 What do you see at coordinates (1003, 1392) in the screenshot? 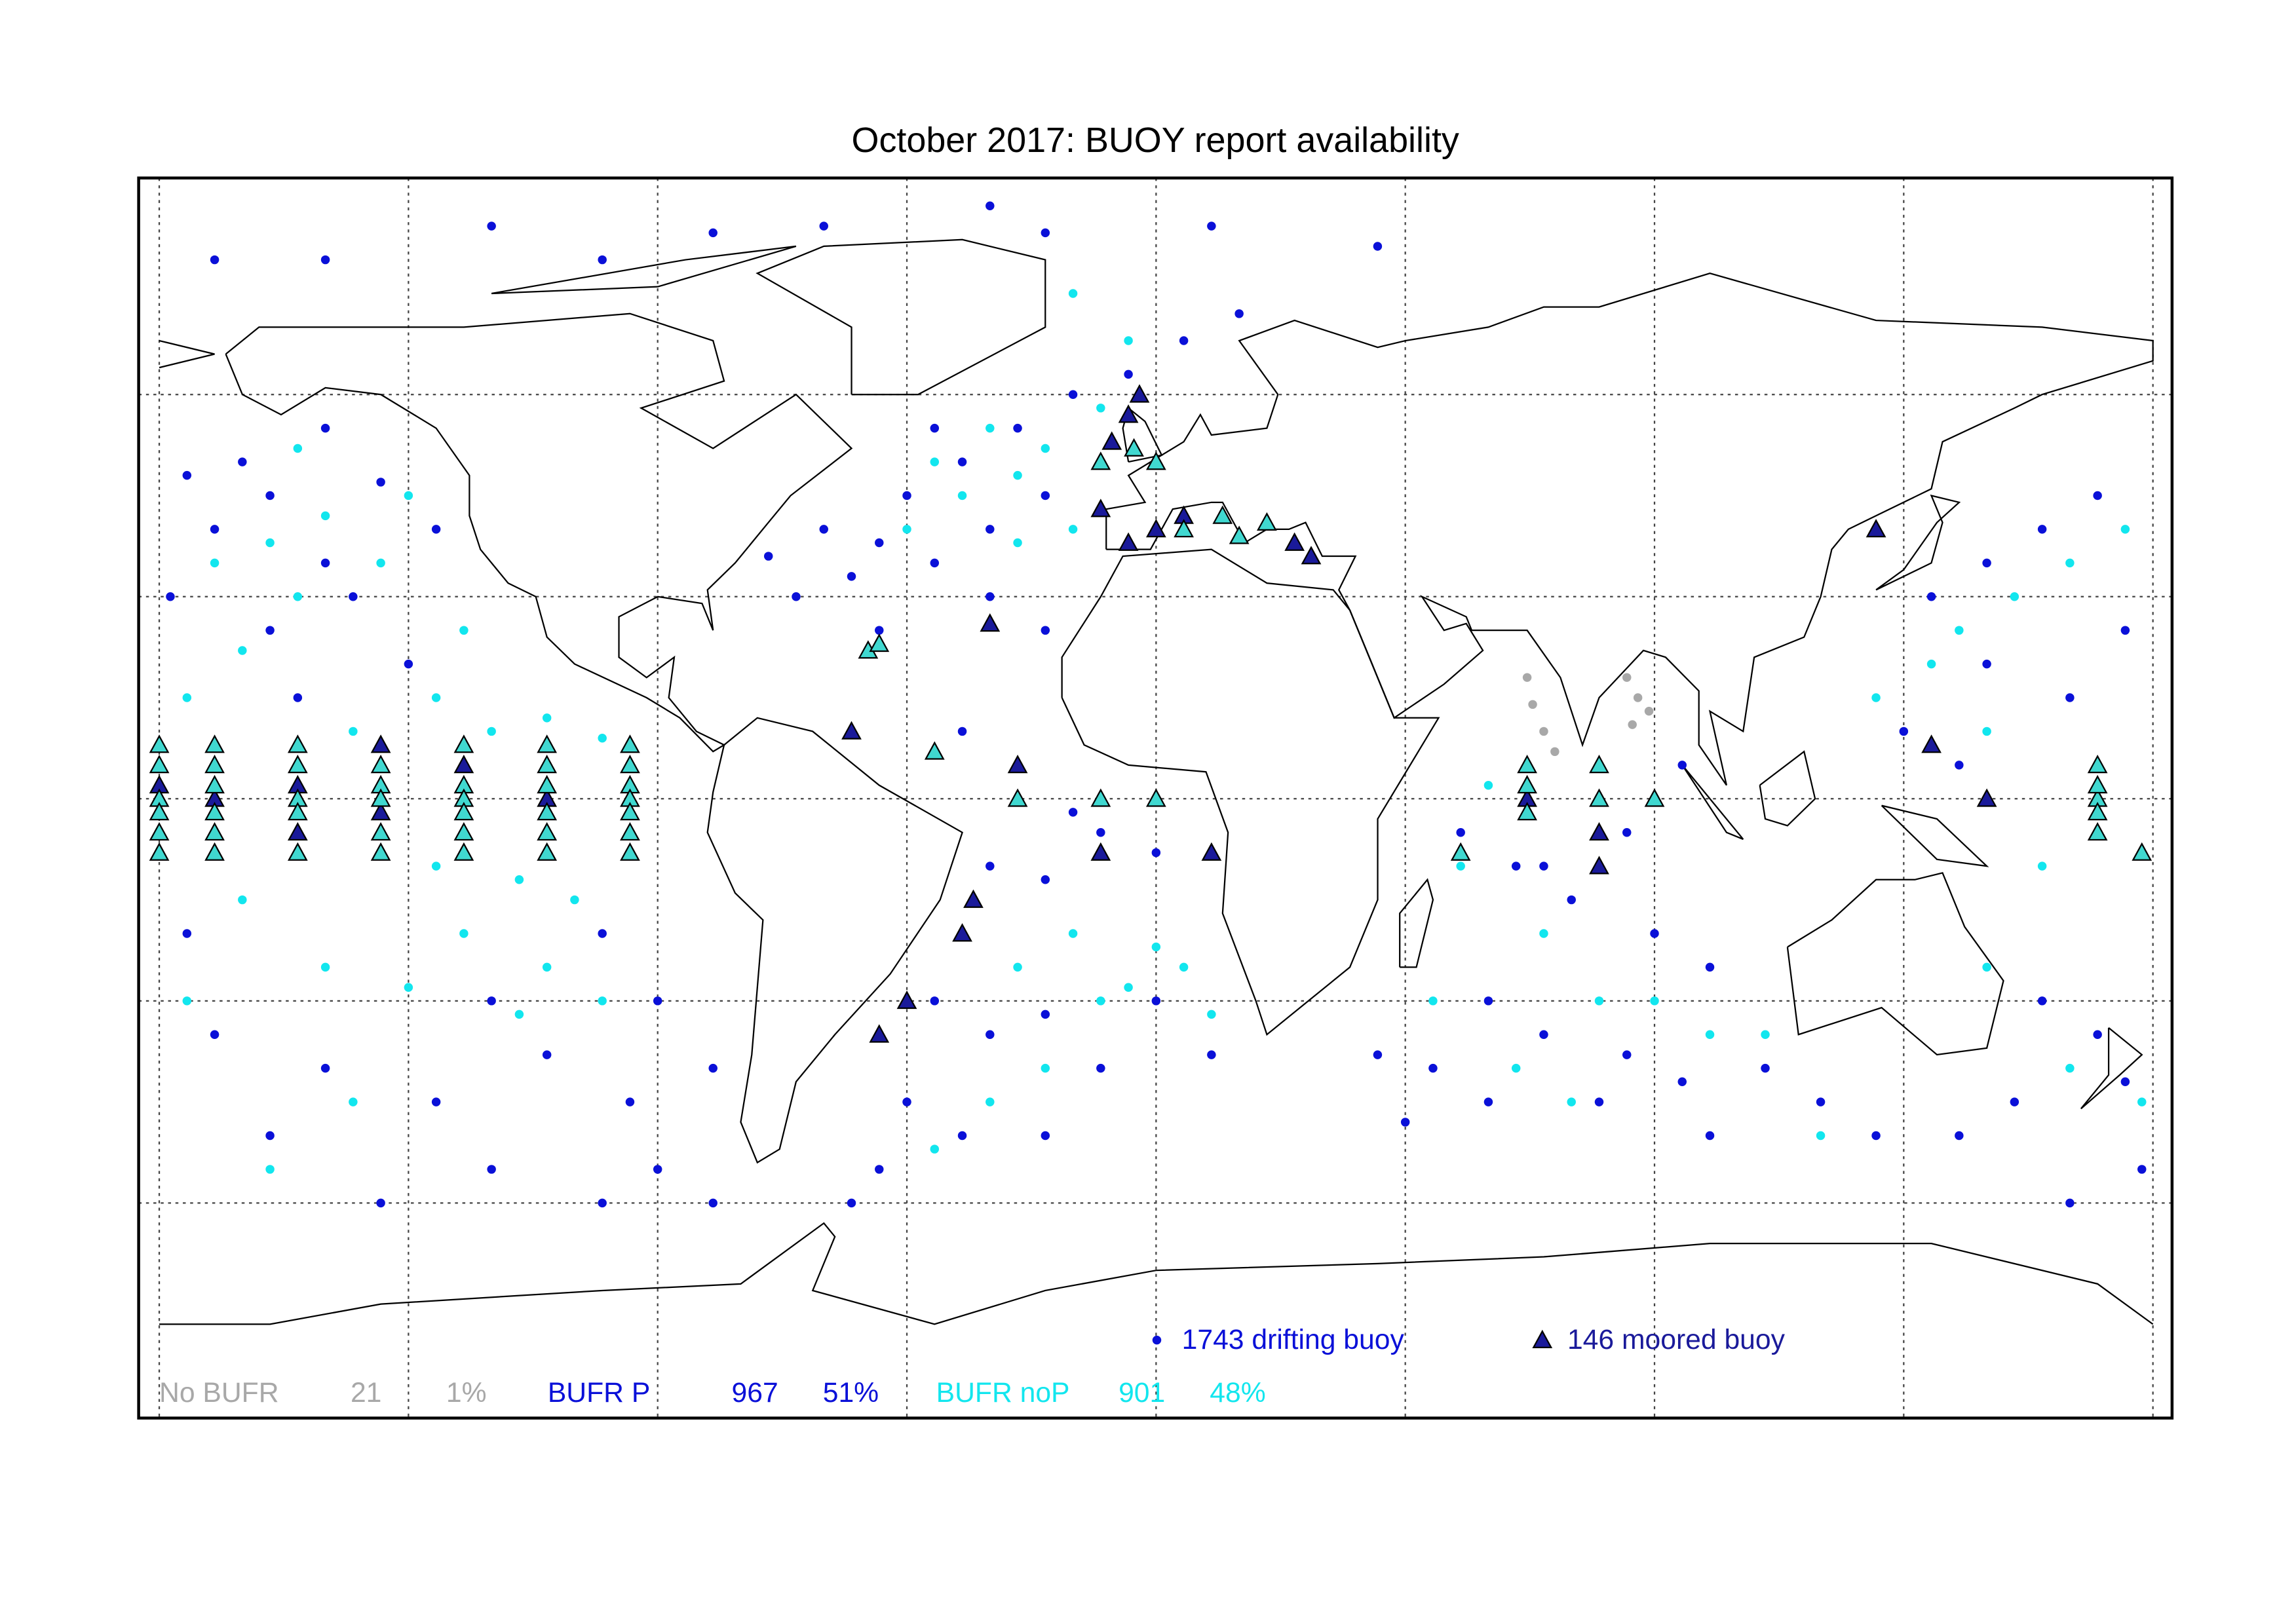
I see `footer-name: BUFR noP` at bounding box center [1003, 1392].